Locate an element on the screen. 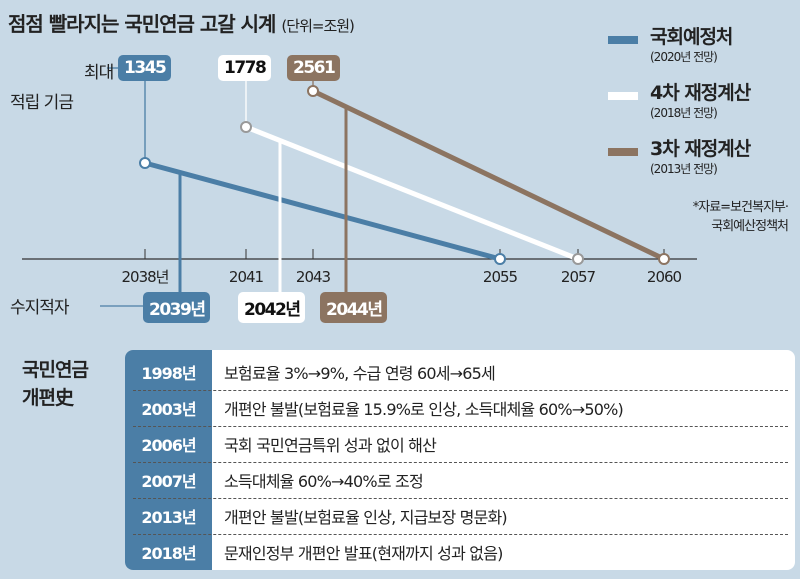 The width and height of the screenshot is (800, 579). x-tick-label: 2055 is located at coordinates (500, 277).